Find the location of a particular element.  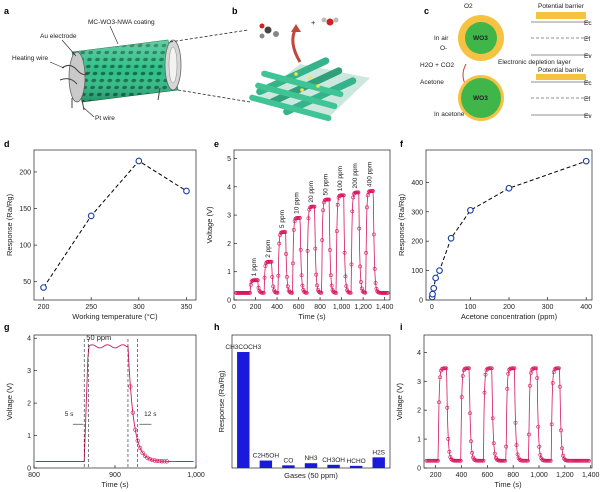

x-axis-label: Acetone concentration (ppm) is located at coordinates (509, 316).